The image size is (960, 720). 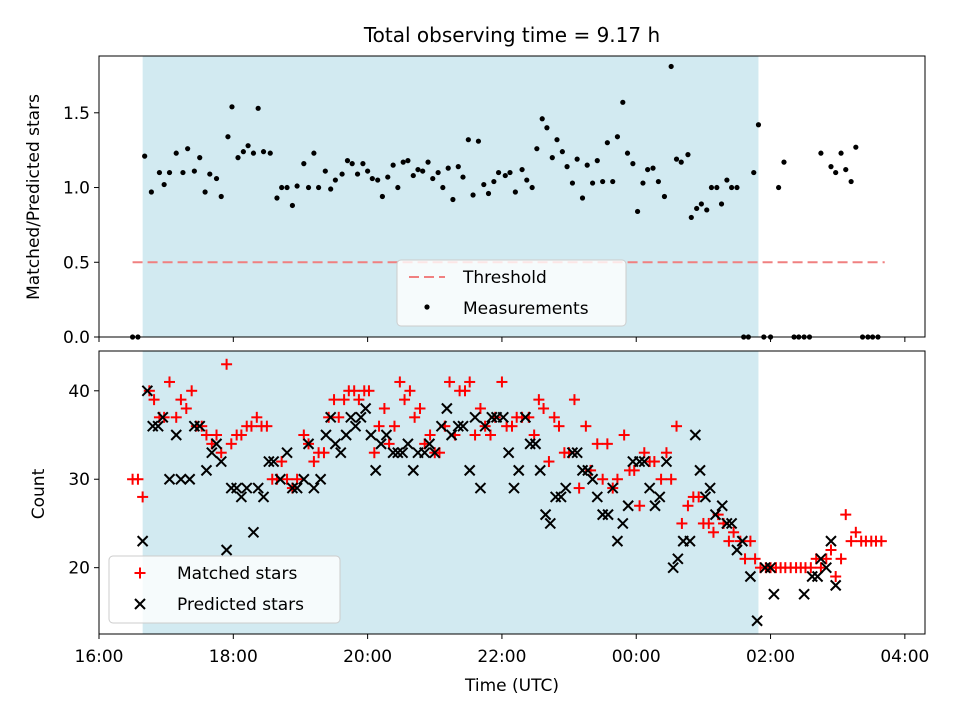 I want to click on top-ylabel: Matched/Predicted stars, so click(x=34, y=197).